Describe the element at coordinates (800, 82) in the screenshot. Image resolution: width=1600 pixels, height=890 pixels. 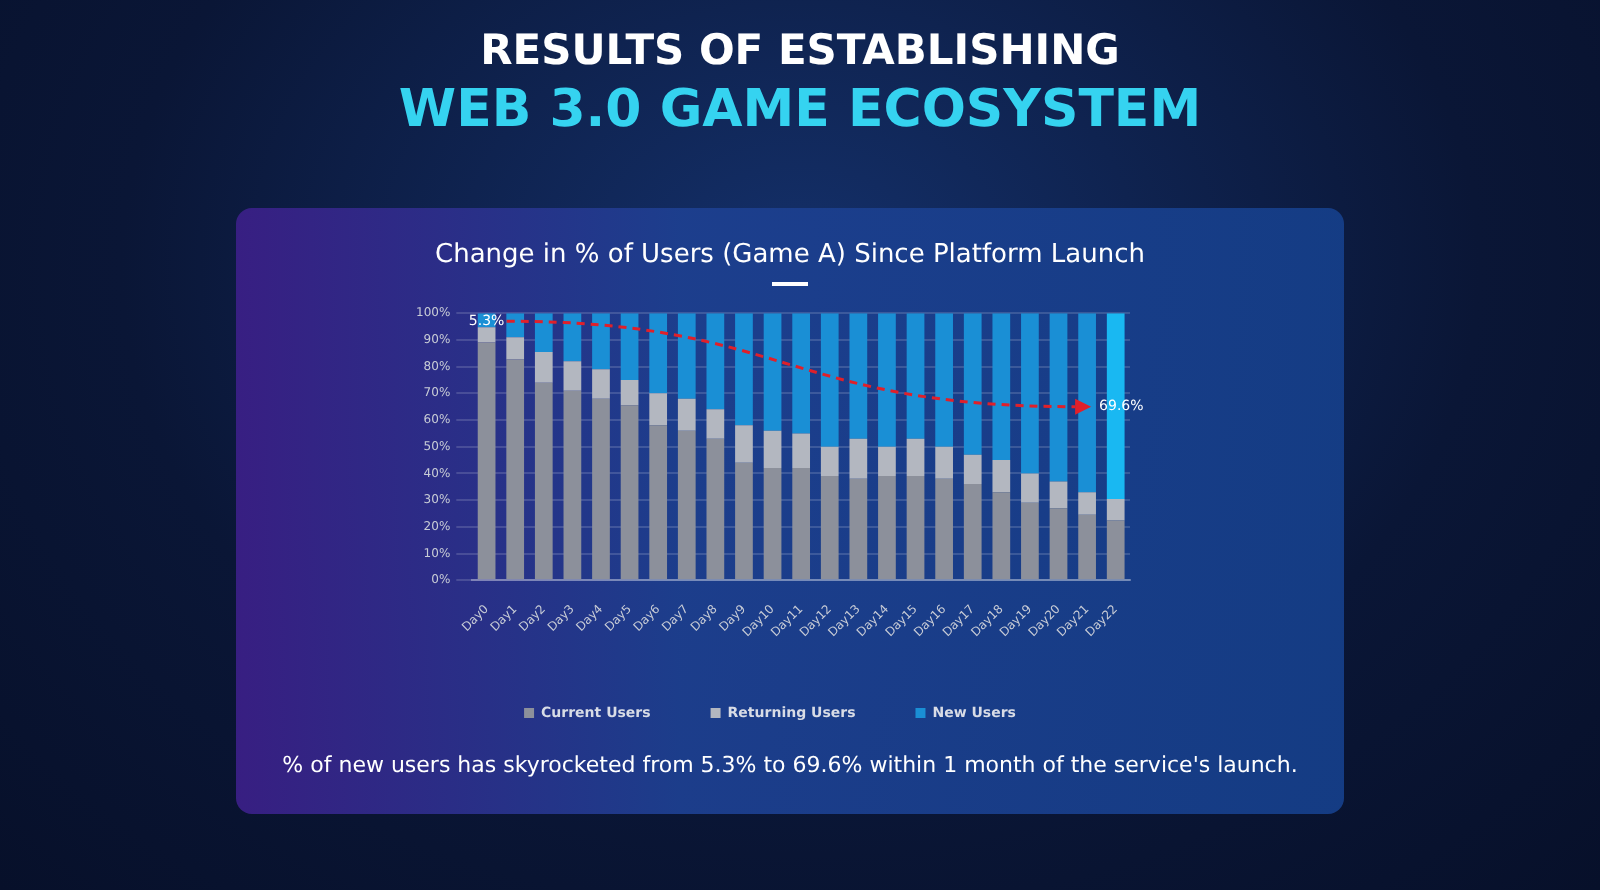
I see `chart-title: RESULTS OF ESTABLISHING WEB 3.0 GAME ECOSYSTEM` at that location.